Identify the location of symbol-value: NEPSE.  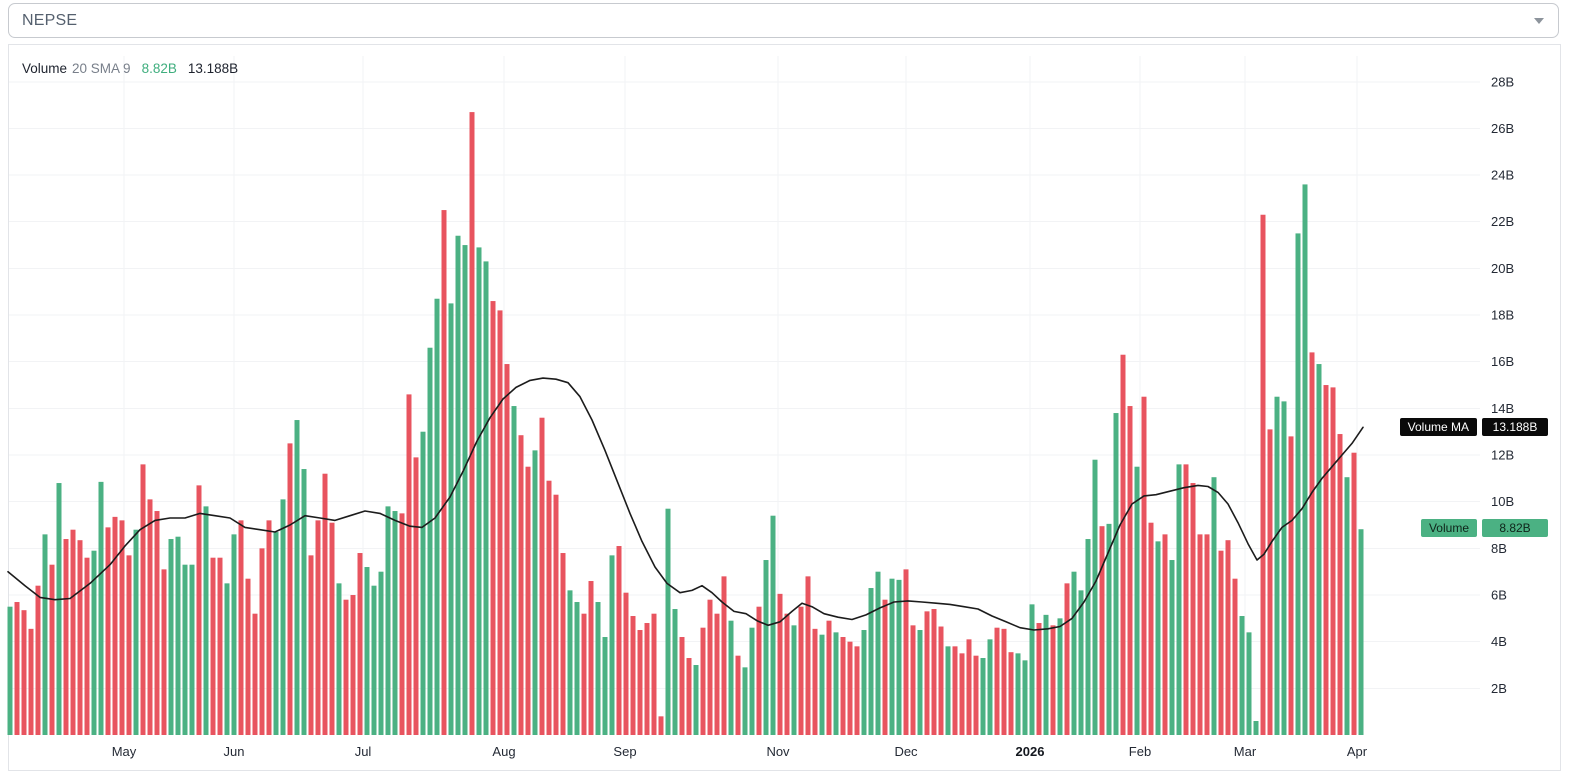
(50, 20).